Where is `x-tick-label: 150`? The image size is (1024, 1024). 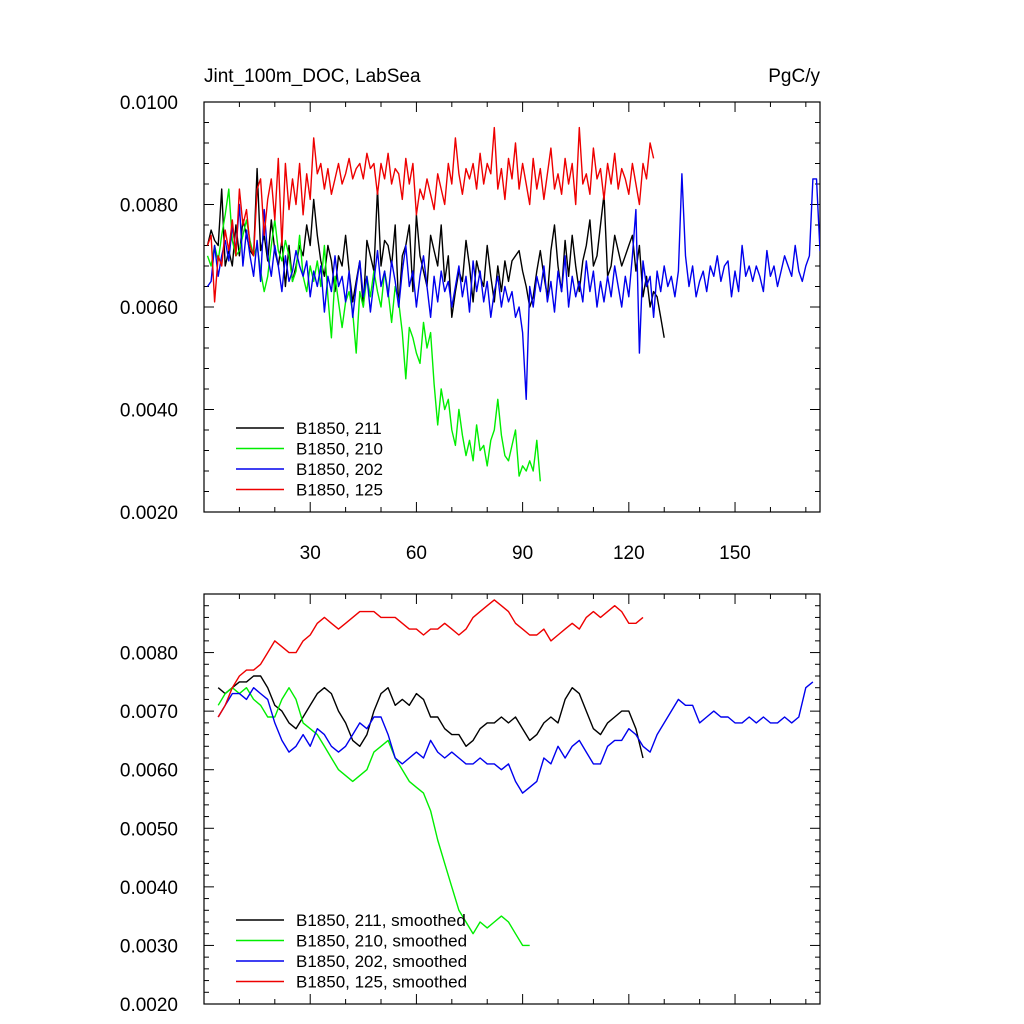
x-tick-label: 150 is located at coordinates (735, 553).